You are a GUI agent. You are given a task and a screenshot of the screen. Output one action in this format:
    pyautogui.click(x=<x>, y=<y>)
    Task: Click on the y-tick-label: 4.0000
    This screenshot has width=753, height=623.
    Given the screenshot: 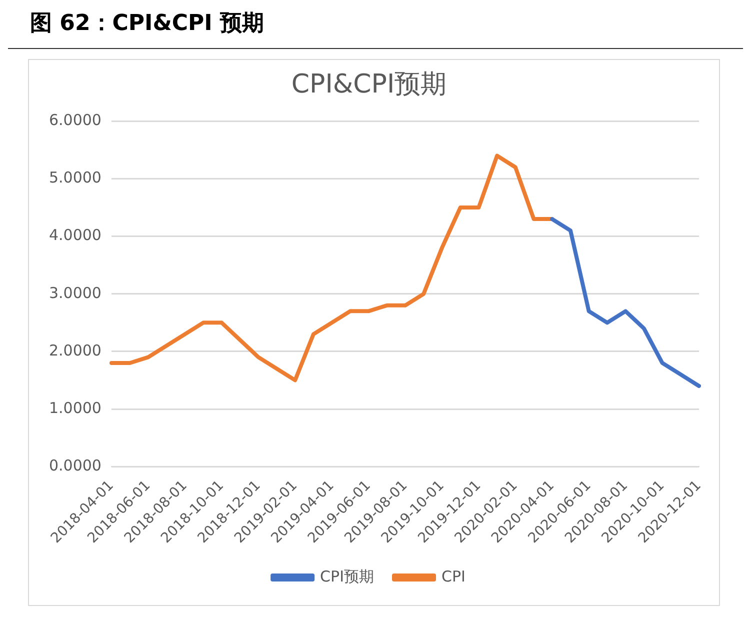 What is the action you would take?
    pyautogui.click(x=75, y=235)
    